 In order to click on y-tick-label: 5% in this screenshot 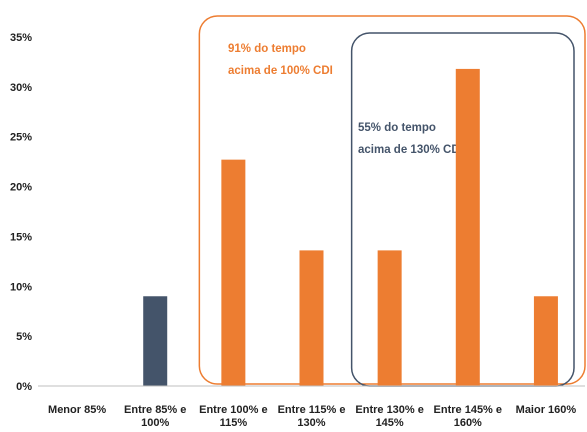, I will do `click(24, 337)`.